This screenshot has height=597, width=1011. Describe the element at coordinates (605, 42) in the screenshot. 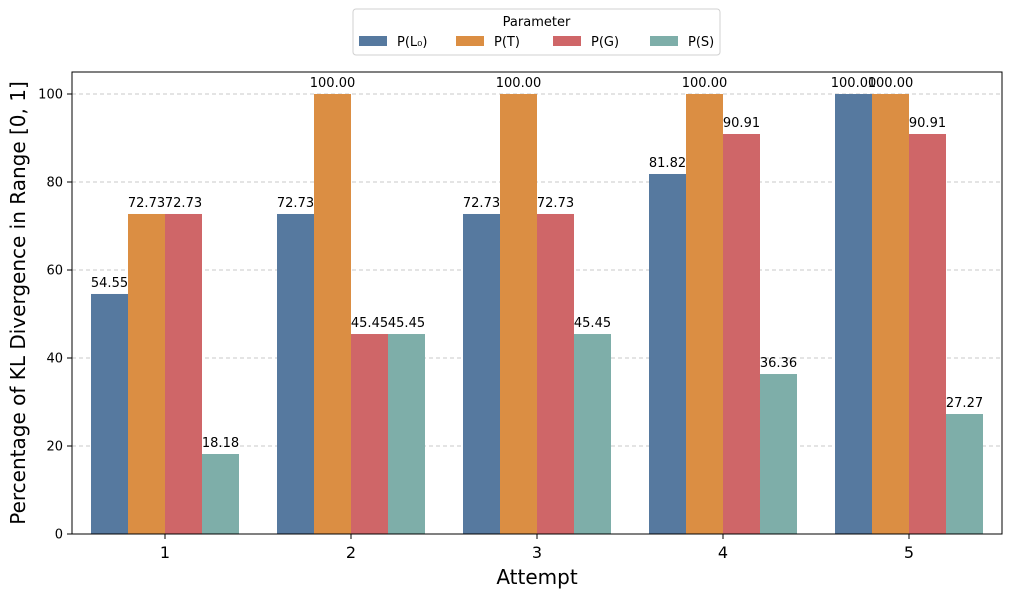

I see `legend-label: P(G)` at that location.